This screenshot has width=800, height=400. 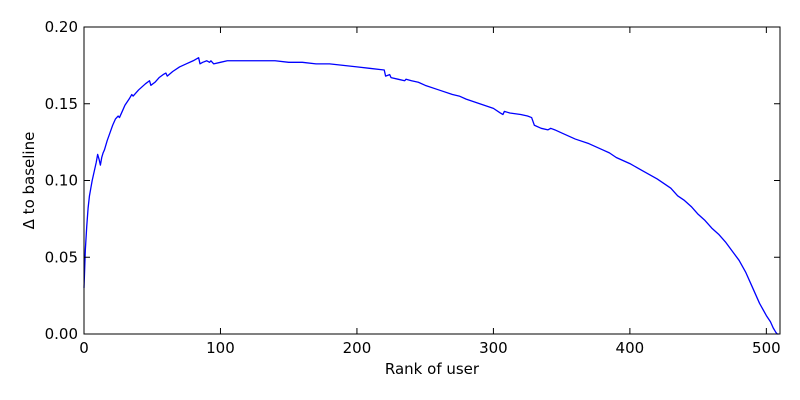 What do you see at coordinates (220, 348) in the screenshot?
I see `x-tick-label: 100` at bounding box center [220, 348].